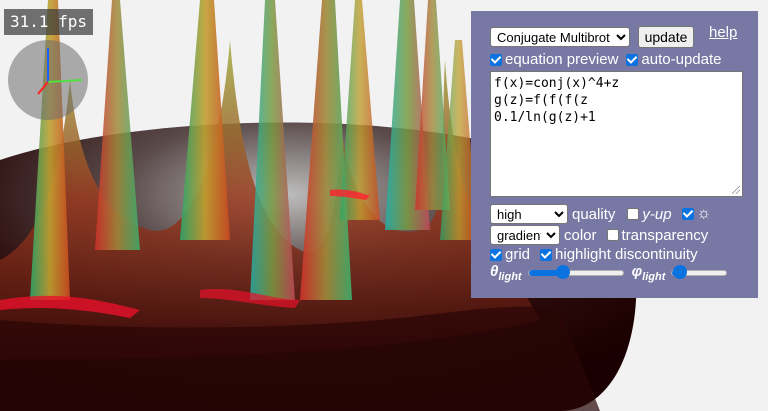 Image resolution: width=768 pixels, height=411 pixels. What do you see at coordinates (580, 235) in the screenshot?
I see `color-label: color` at bounding box center [580, 235].